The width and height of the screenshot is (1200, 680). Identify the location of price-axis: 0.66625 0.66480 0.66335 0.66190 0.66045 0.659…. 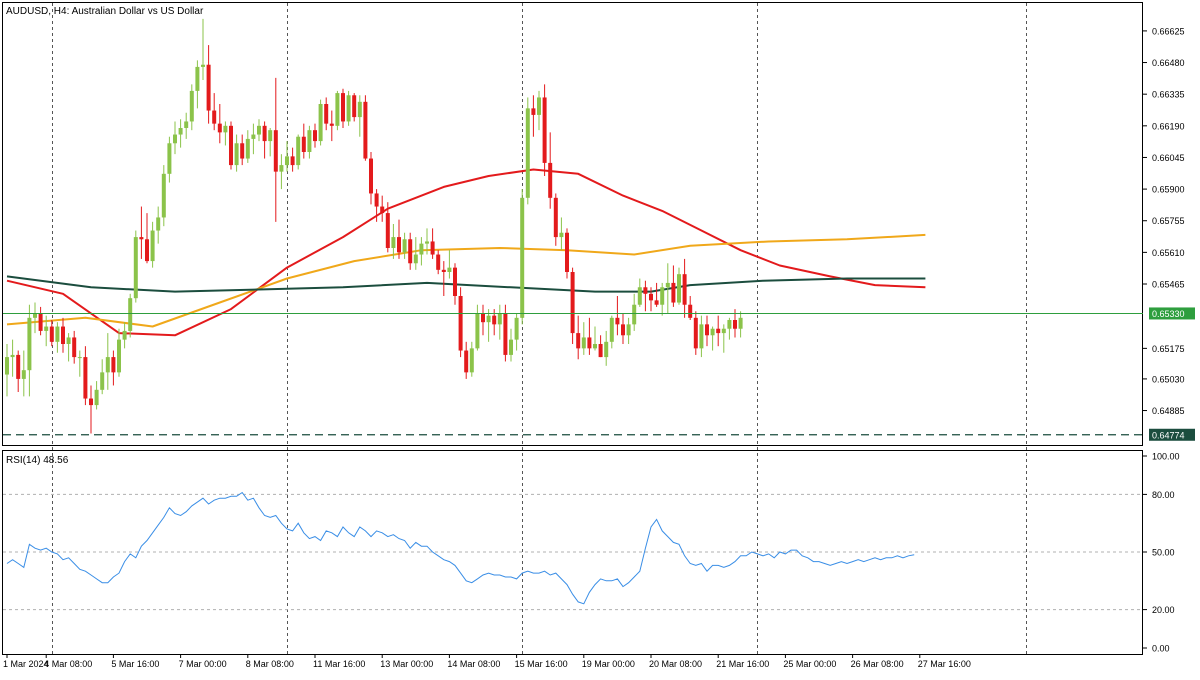
(1169, 233).